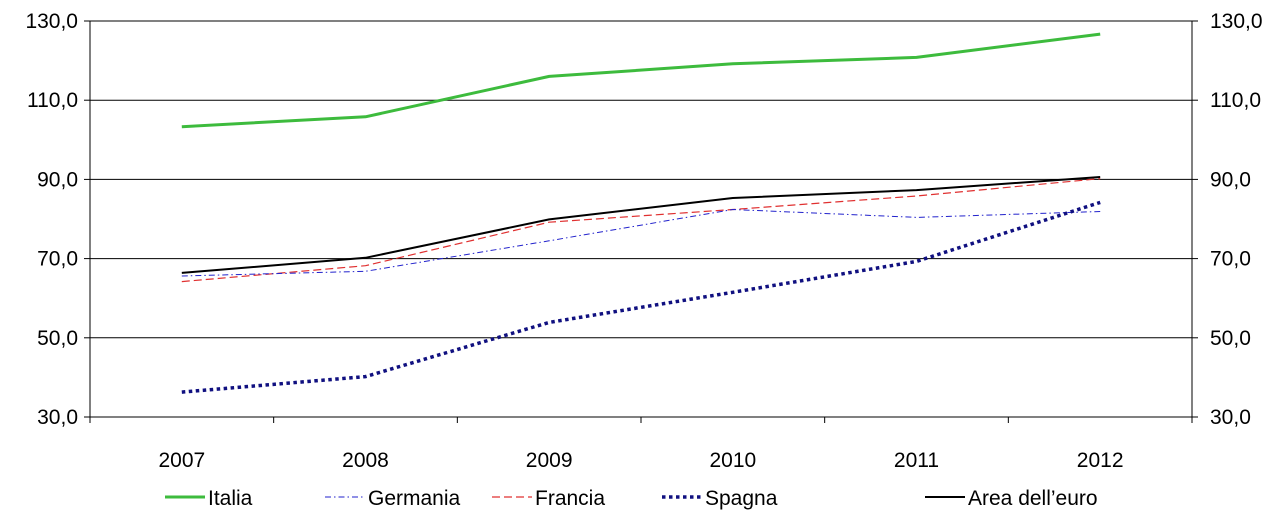  What do you see at coordinates (57, 417) in the screenshot?
I see `y-left-tick-label: 30,0` at bounding box center [57, 417].